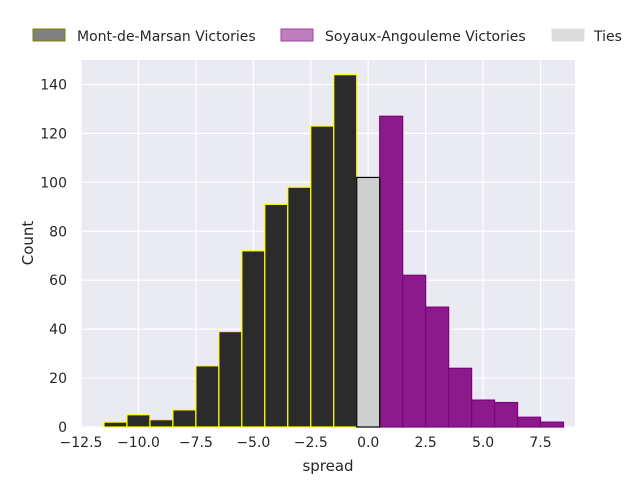  Describe the element at coordinates (53, 256) in the screenshot. I see `y-tick-labels: 0 20 40 60 80 100 120 140` at that location.